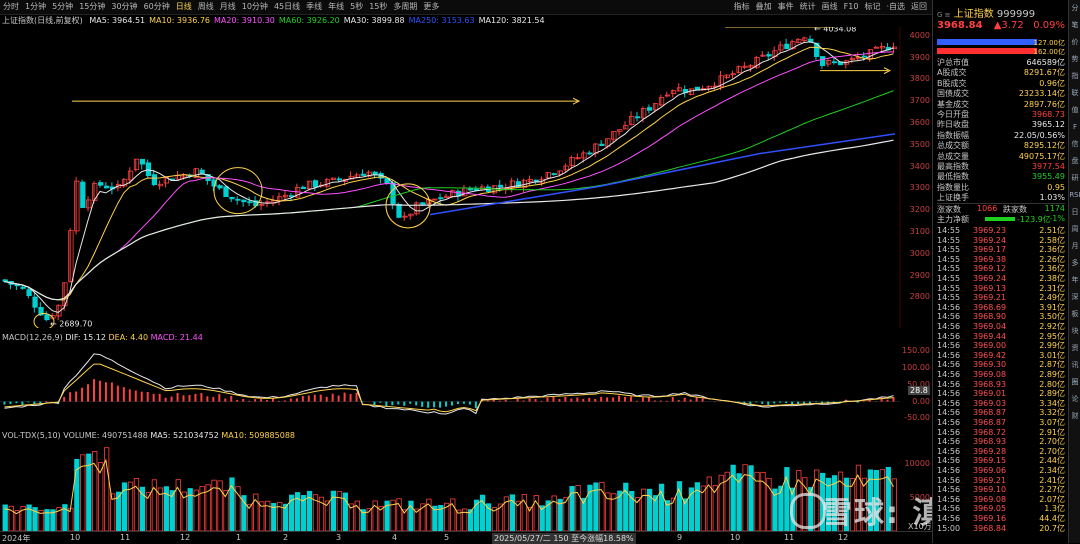 The width and height of the screenshot is (1080, 544). Describe the element at coordinates (156, 6) in the screenshot. I see `period-tab-5: 60分钟` at that location.